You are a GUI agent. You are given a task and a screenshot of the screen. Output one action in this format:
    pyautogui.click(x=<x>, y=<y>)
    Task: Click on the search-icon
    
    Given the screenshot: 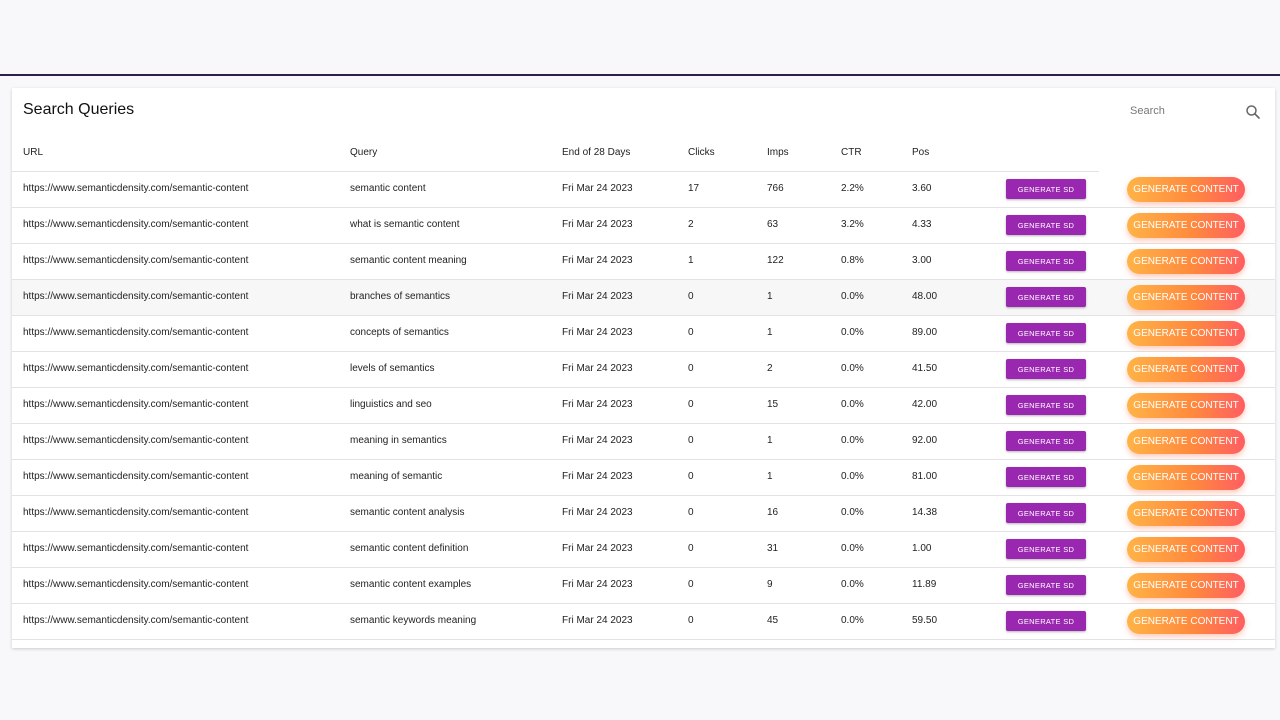 What is the action you would take?
    pyautogui.click(x=1253, y=112)
    